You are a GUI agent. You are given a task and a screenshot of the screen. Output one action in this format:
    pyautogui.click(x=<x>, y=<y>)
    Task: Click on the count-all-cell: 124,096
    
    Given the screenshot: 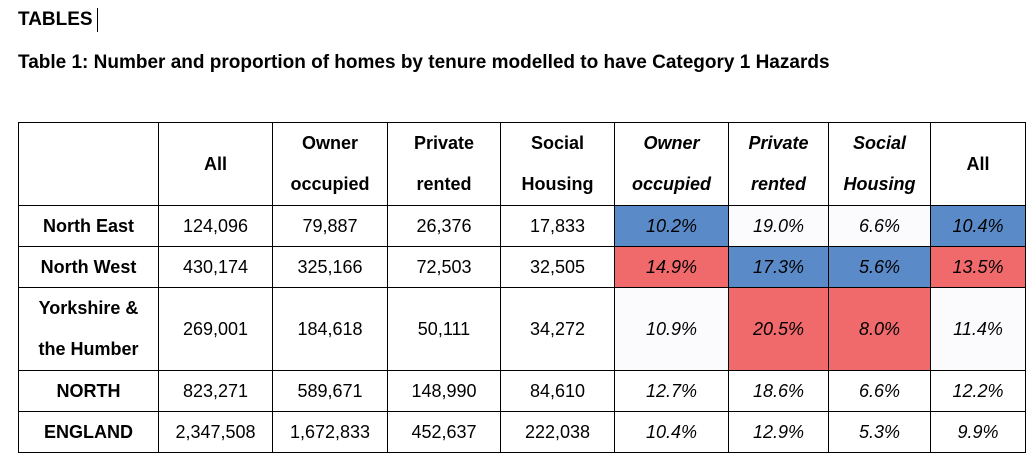 What is the action you would take?
    pyautogui.click(x=215, y=226)
    